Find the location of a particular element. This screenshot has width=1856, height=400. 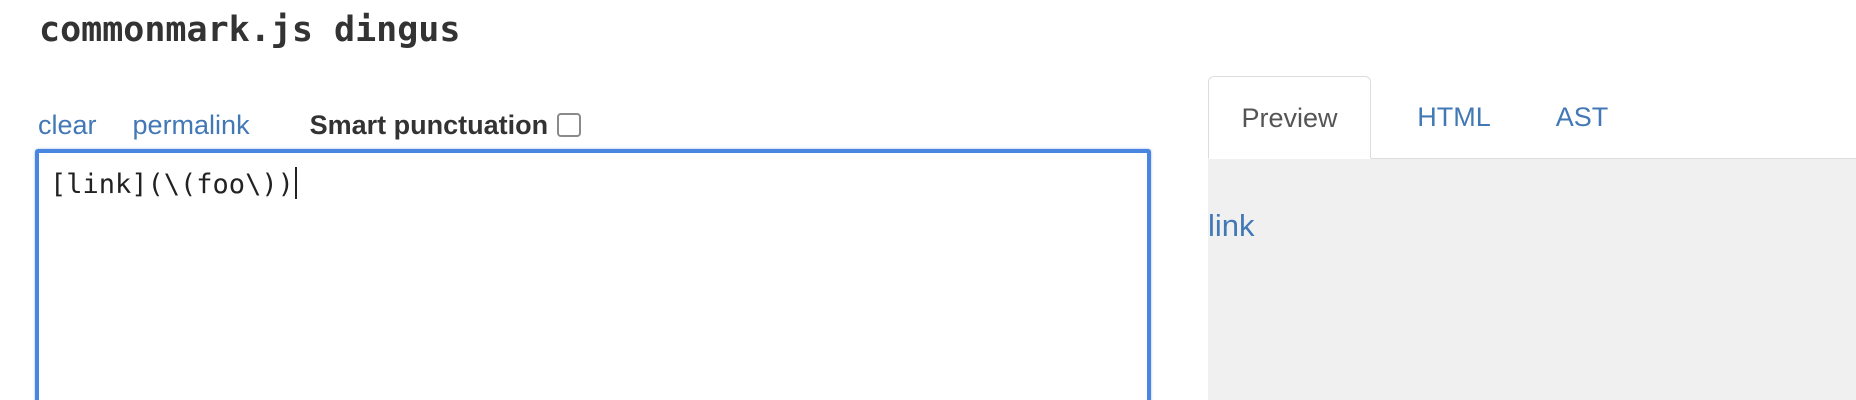

tabs-divider is located at coordinates (1532, 158).